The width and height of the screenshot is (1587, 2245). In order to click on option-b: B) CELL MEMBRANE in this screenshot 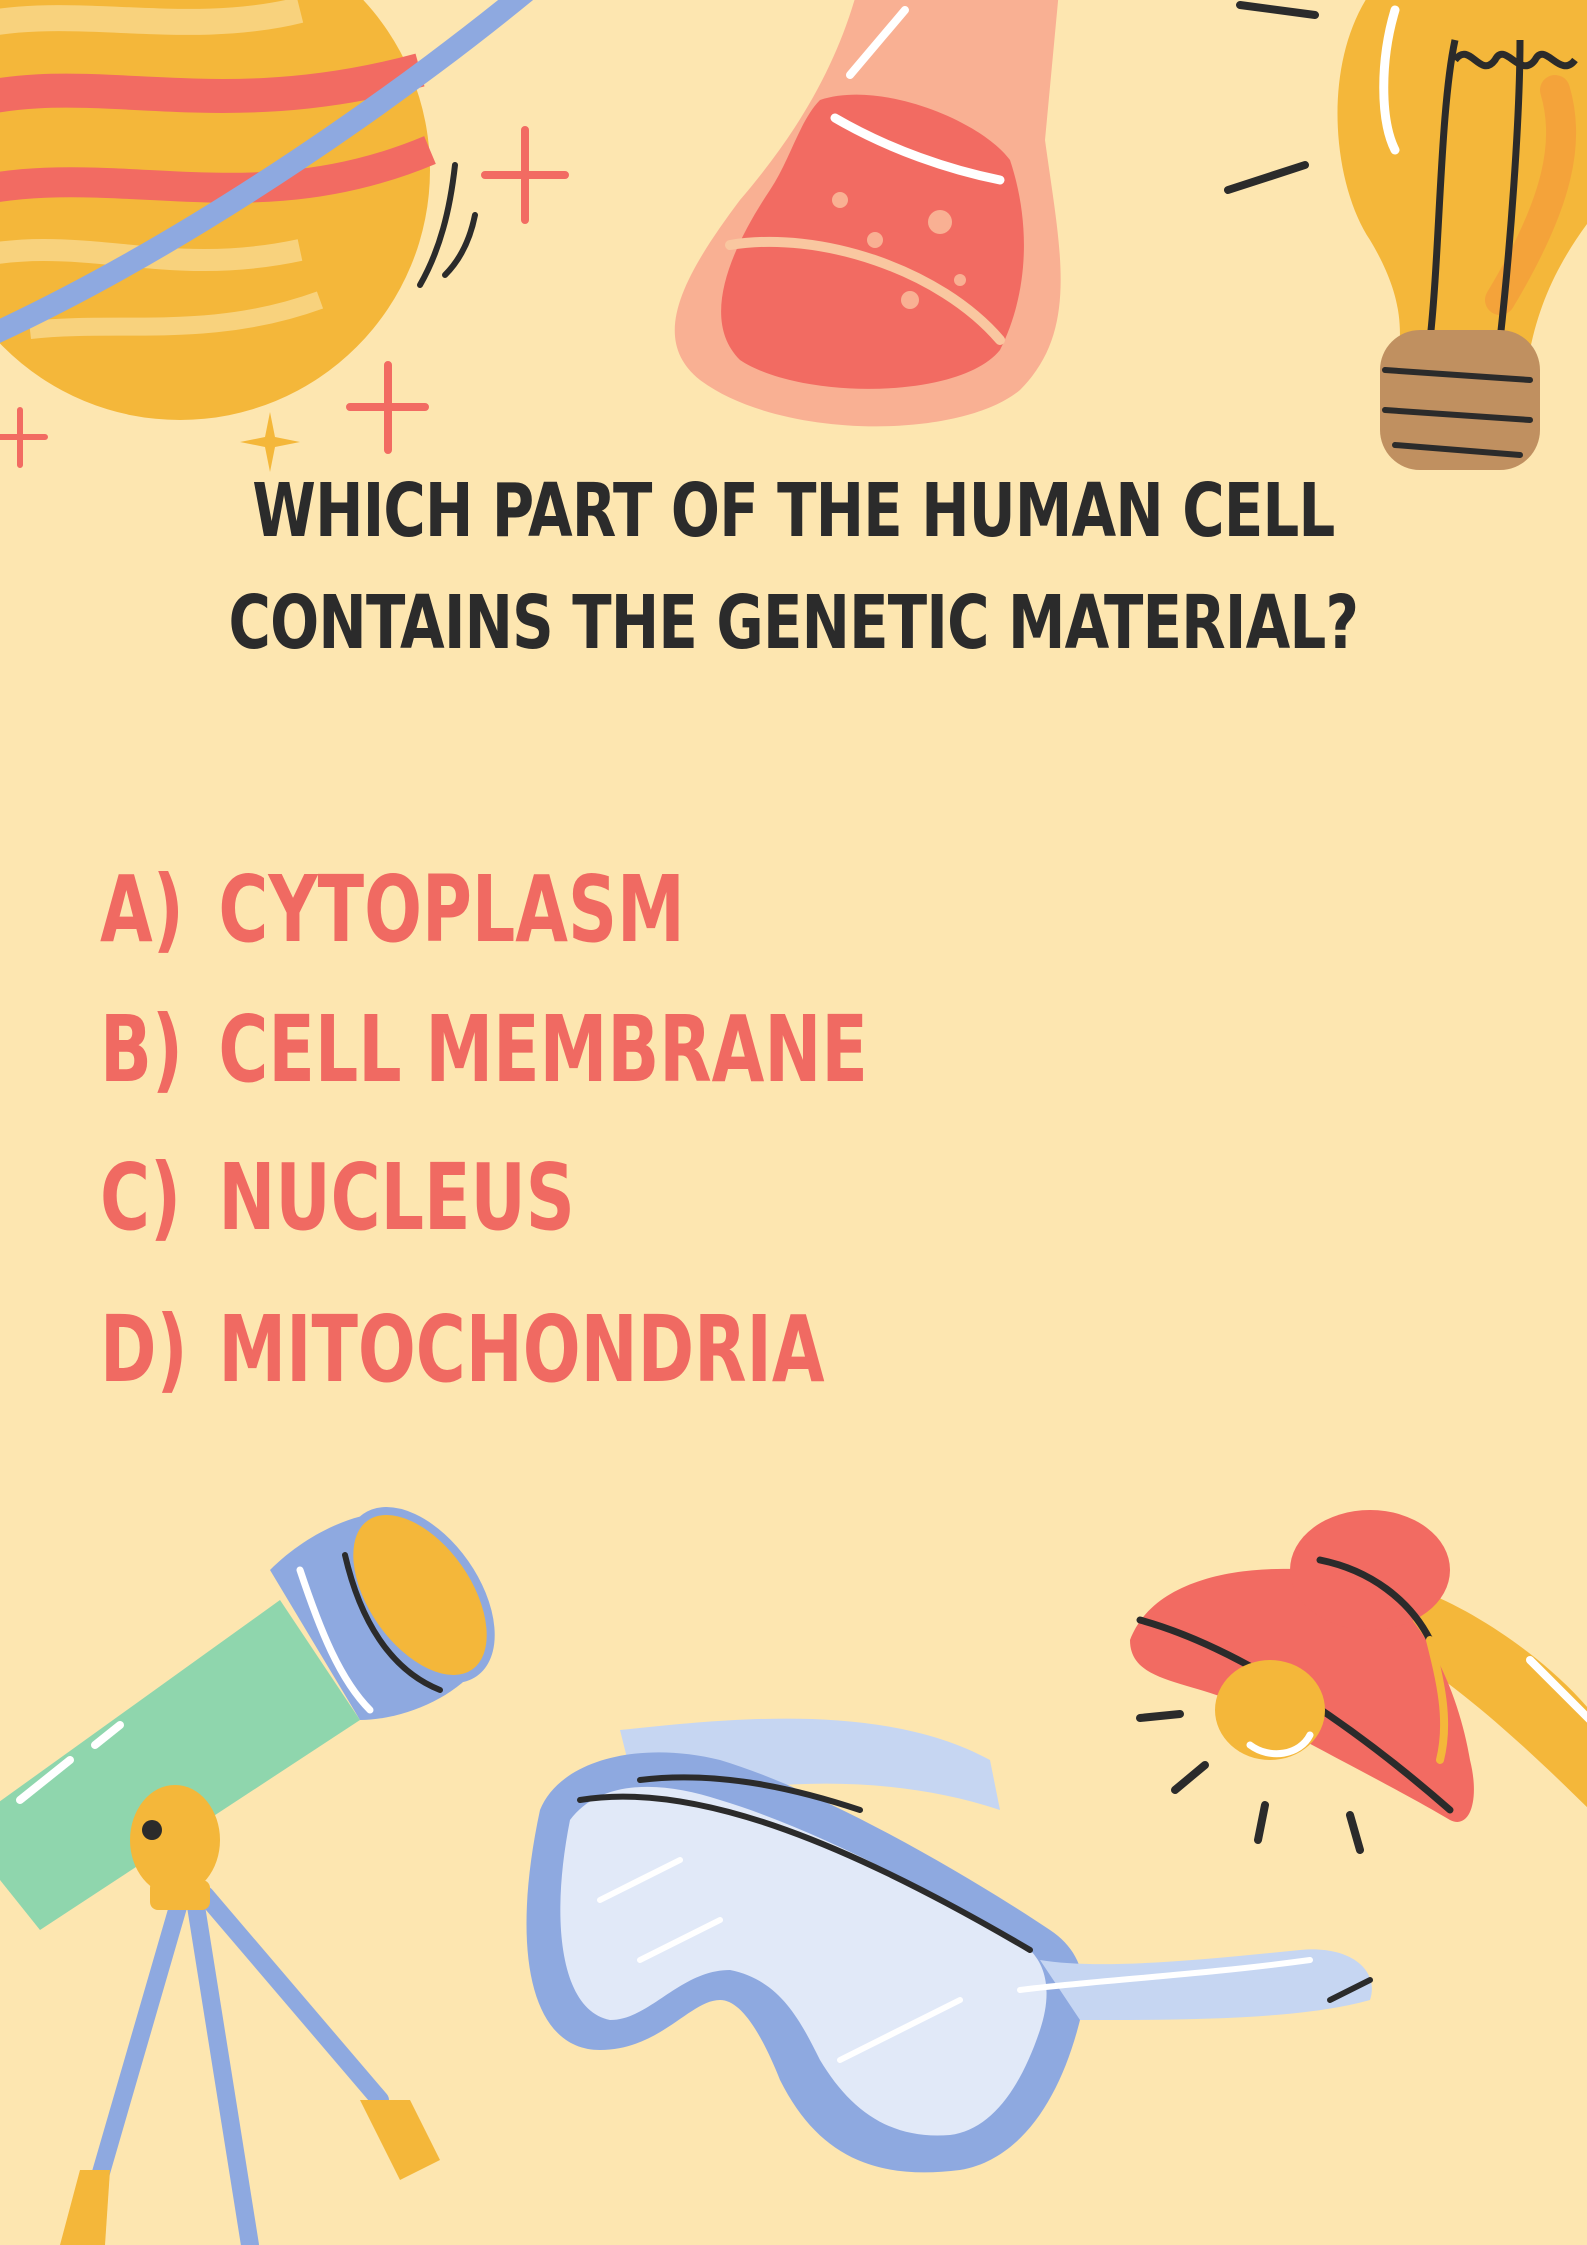, I will do `click(484, 1050)`.